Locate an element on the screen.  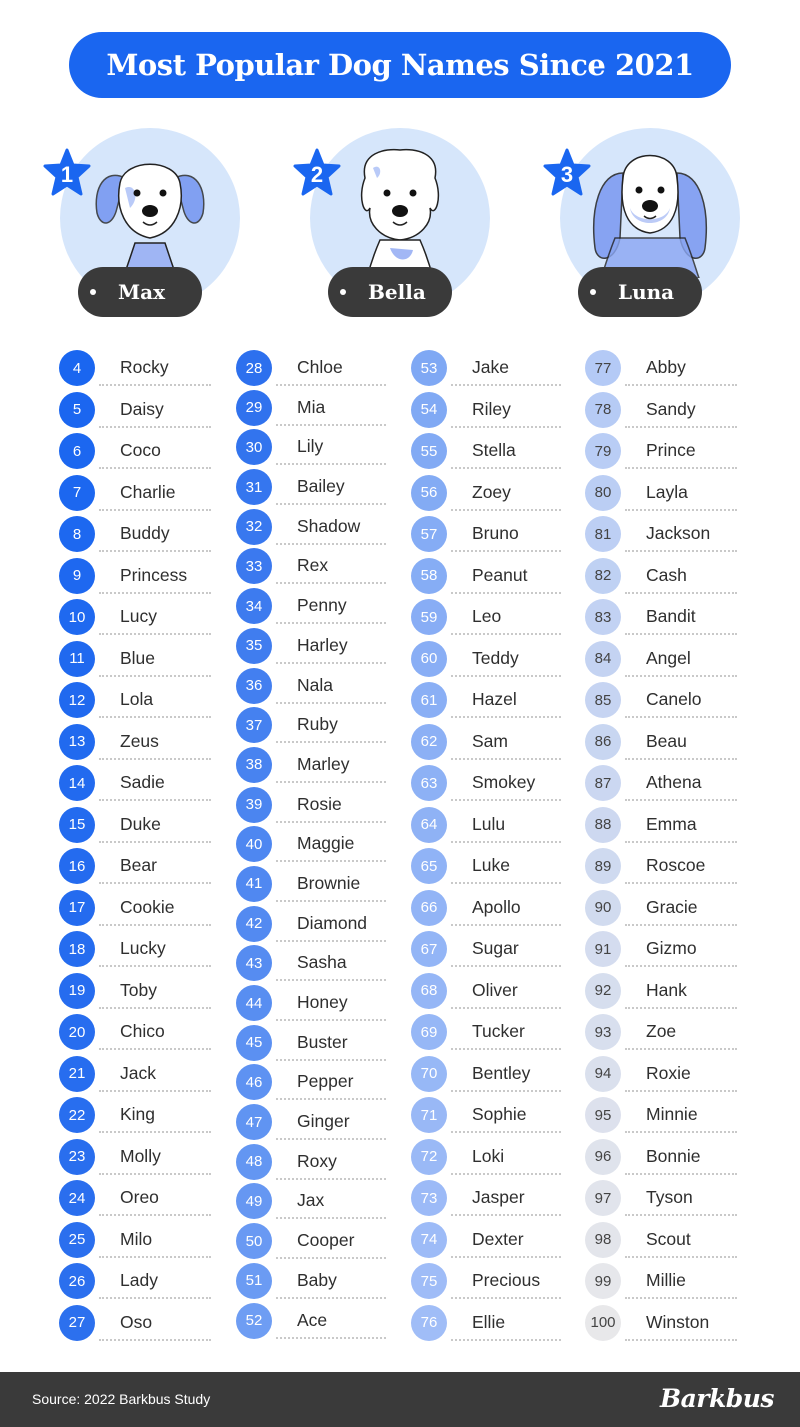
dog-name: Mia is located at coordinates (311, 406).